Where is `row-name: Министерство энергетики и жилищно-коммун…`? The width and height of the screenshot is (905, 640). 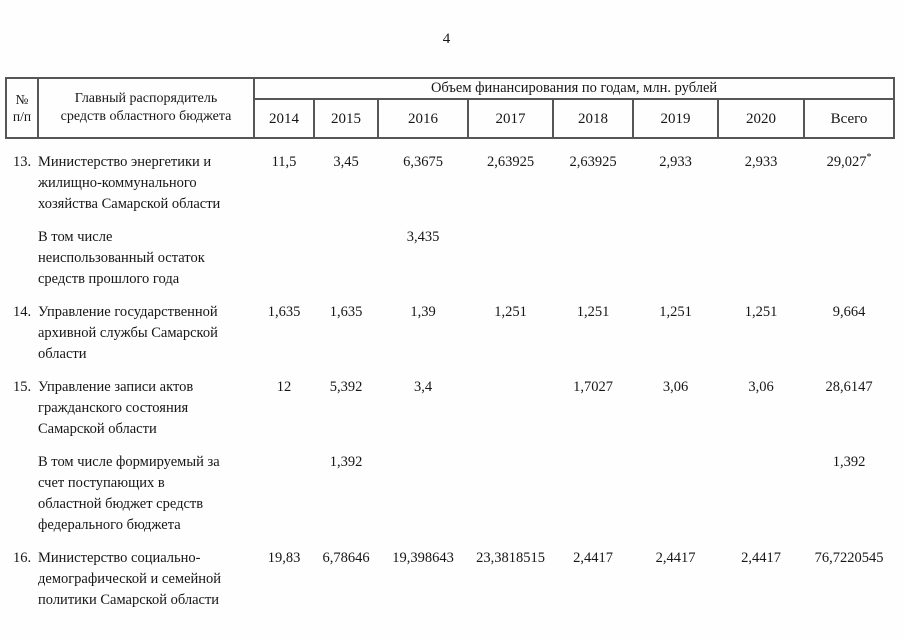
row-name: Министерство энергетики и жилищно-коммун… is located at coordinates (129, 183).